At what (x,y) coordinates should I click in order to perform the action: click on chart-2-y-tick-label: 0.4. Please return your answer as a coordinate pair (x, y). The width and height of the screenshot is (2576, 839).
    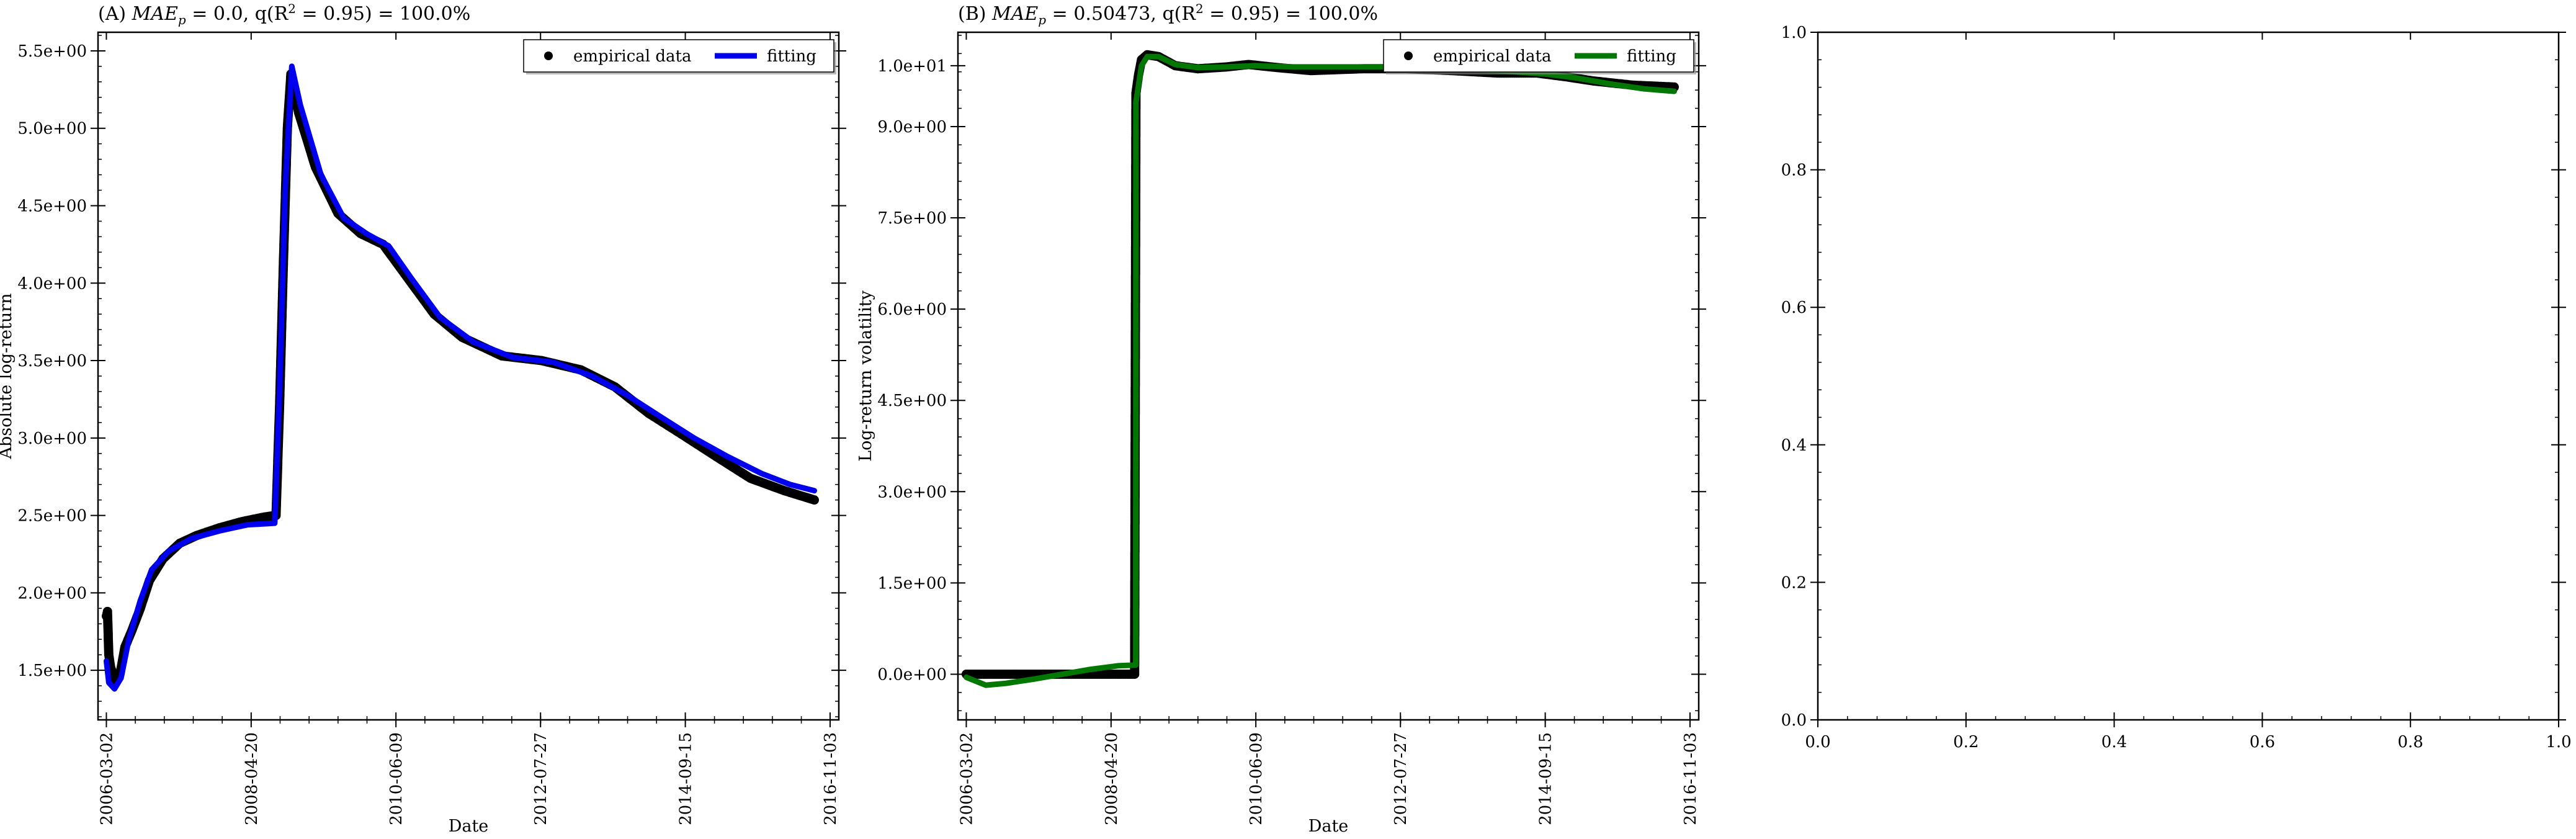
    Looking at the image, I should click on (1794, 445).